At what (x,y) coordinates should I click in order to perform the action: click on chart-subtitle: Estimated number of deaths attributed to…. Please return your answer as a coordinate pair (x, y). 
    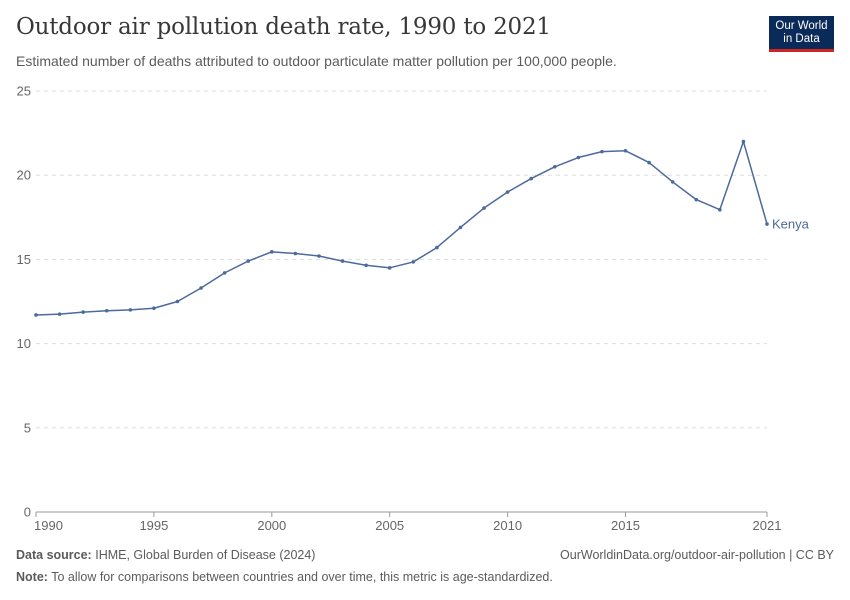
    Looking at the image, I should click on (316, 61).